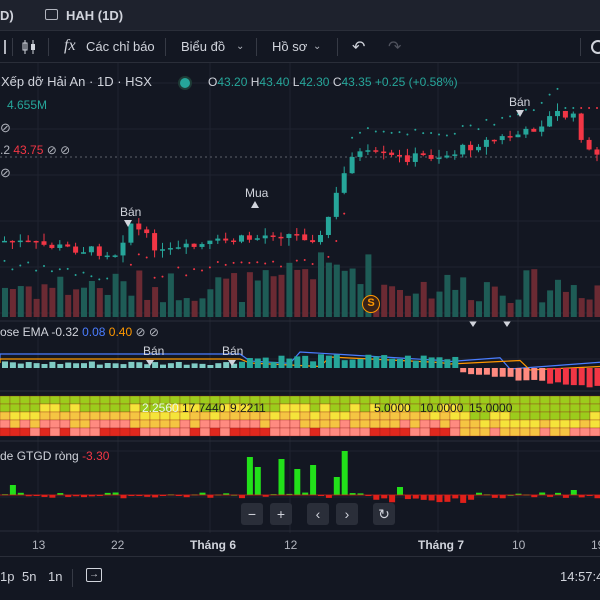 This screenshot has width=600, height=600. I want to click on redo-icon: ↷, so click(395, 47).